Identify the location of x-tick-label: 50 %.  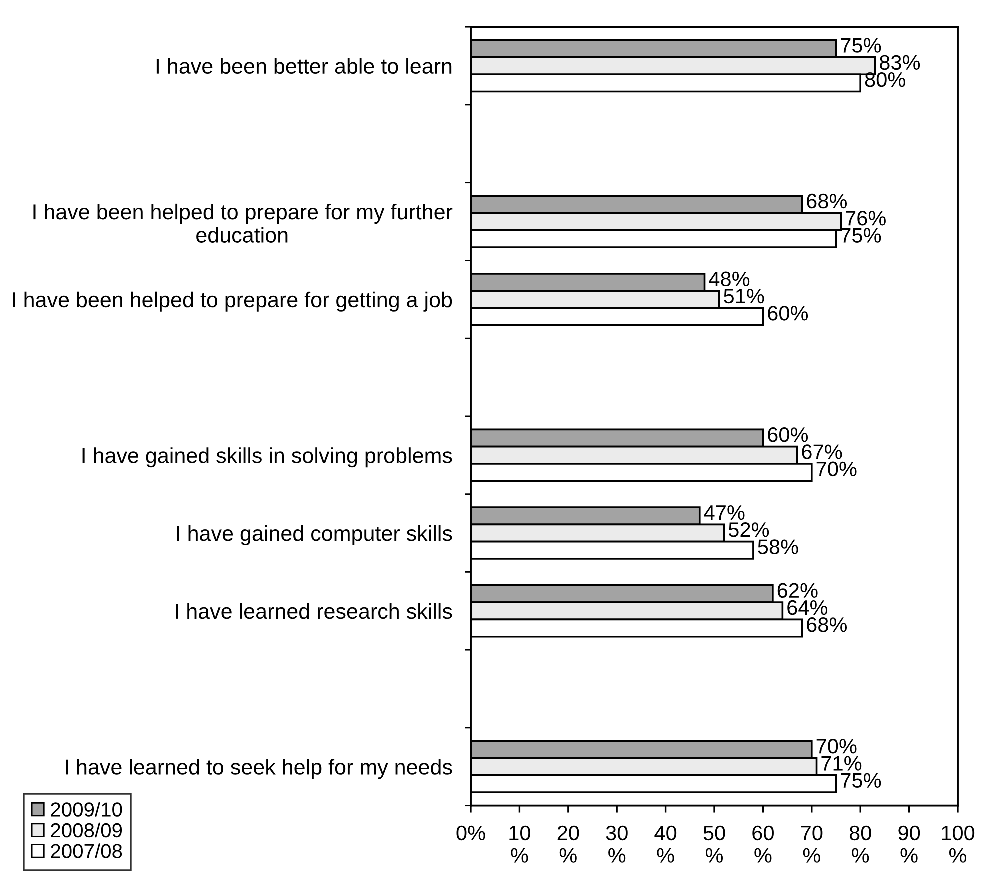
(715, 844).